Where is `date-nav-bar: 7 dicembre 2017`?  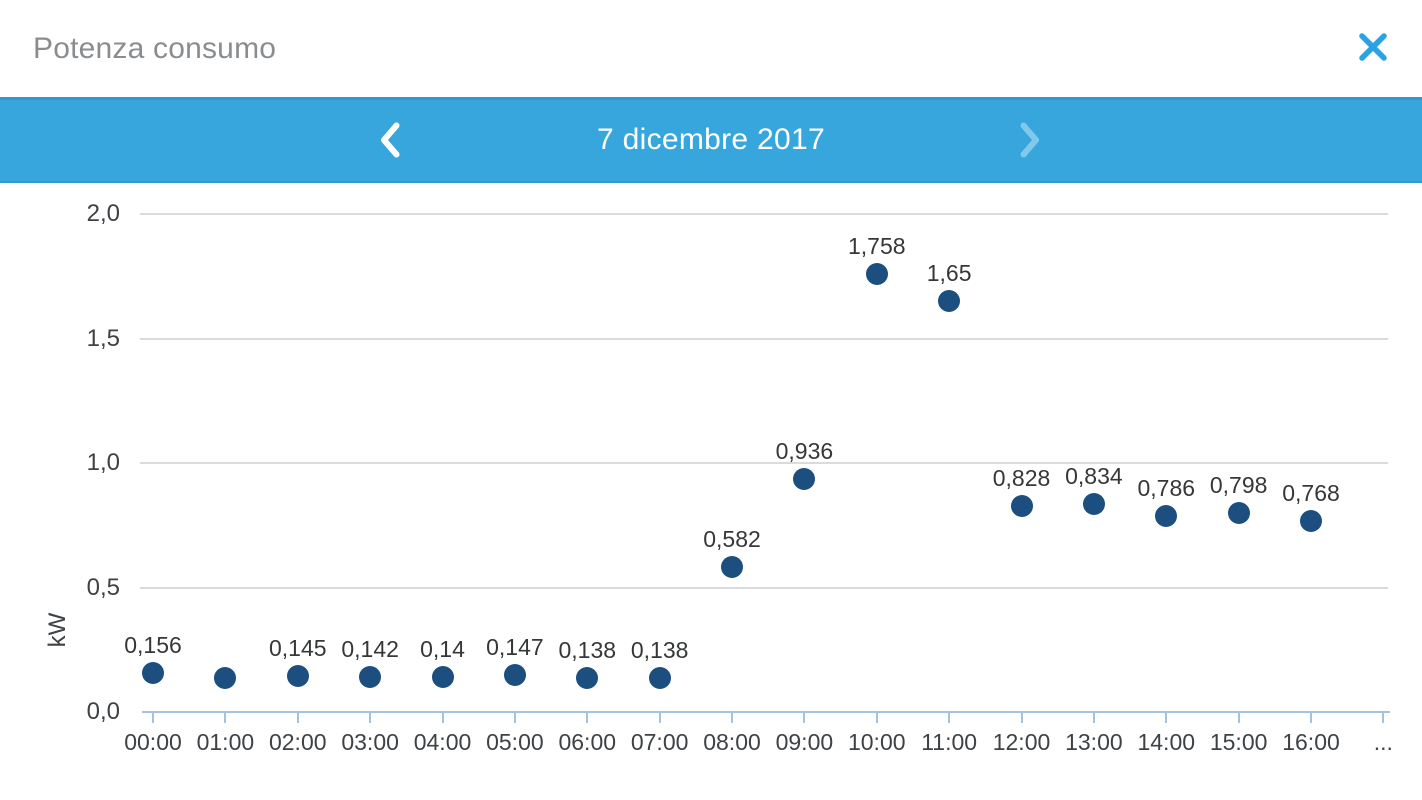 date-nav-bar: 7 dicembre 2017 is located at coordinates (711, 140).